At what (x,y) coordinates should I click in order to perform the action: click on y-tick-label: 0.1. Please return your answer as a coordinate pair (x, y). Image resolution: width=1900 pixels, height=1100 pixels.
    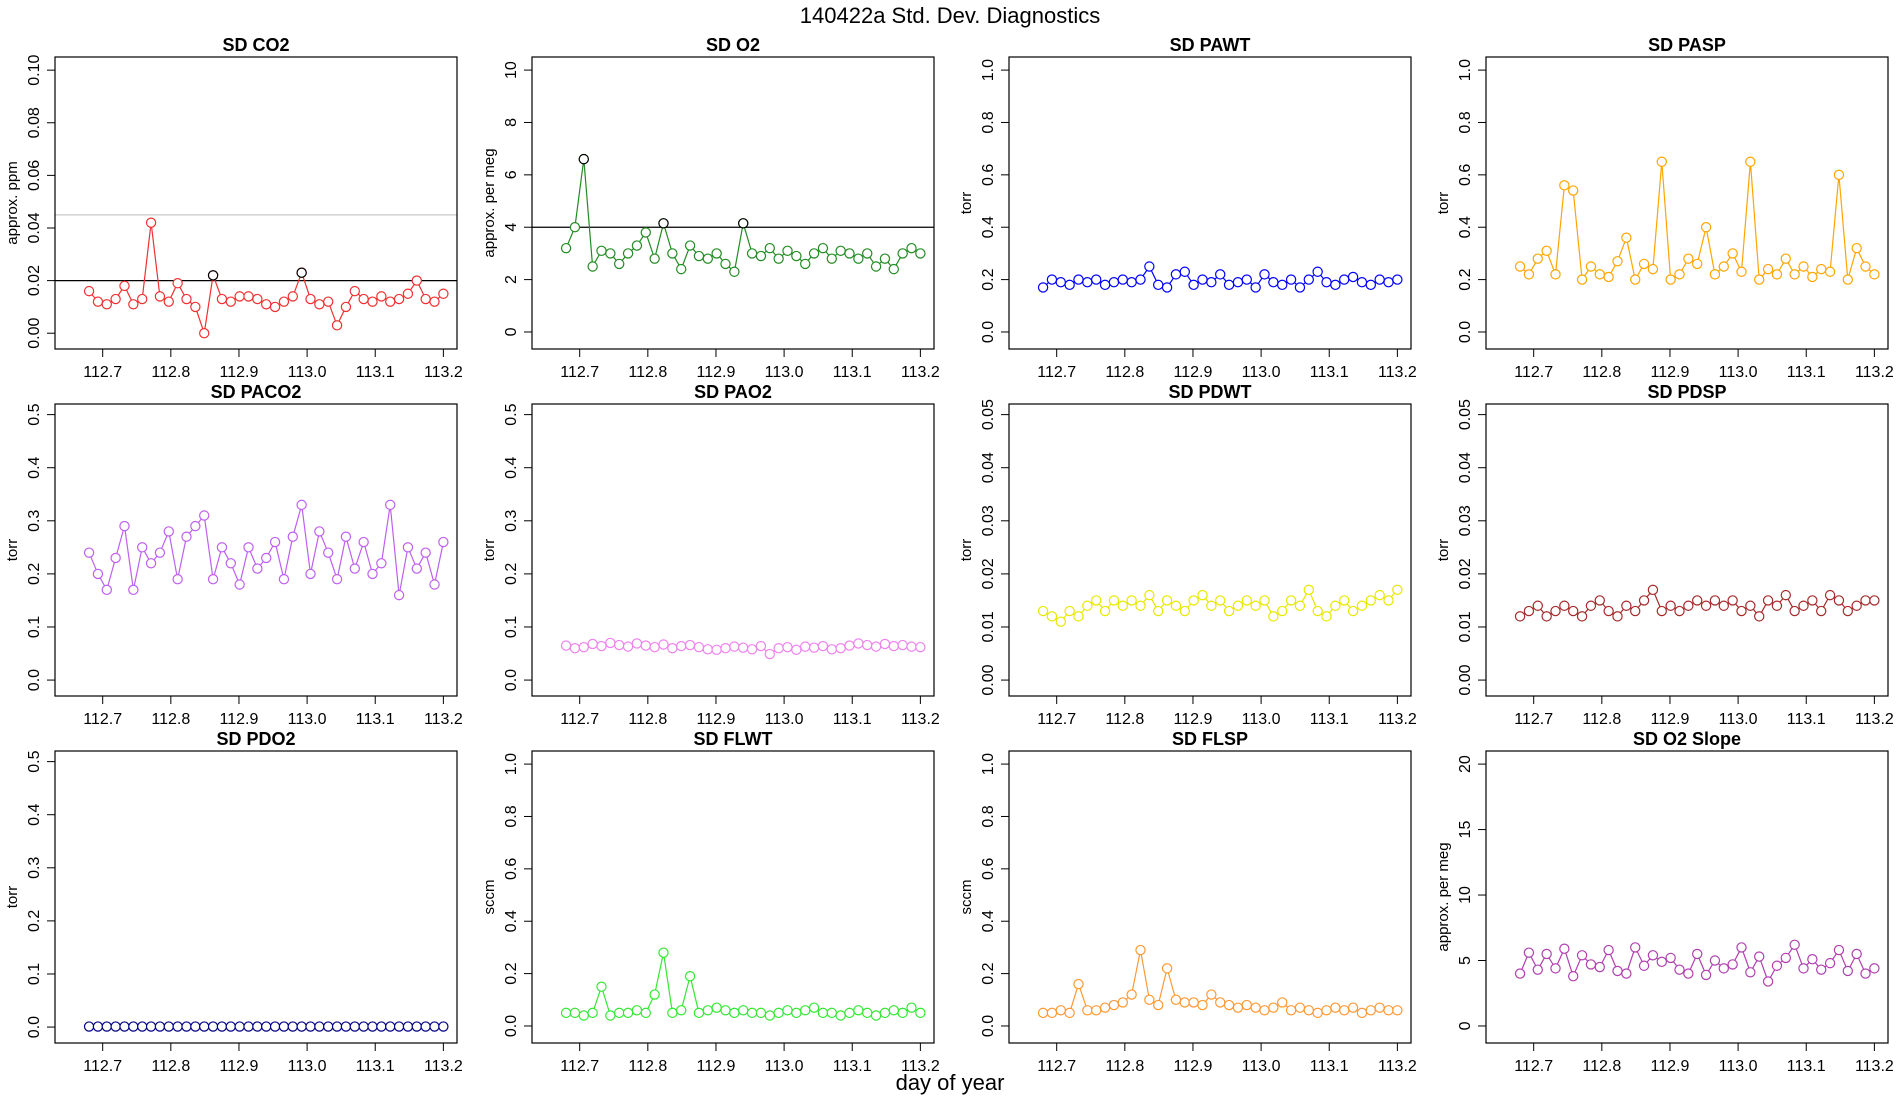
    Looking at the image, I should click on (34, 627).